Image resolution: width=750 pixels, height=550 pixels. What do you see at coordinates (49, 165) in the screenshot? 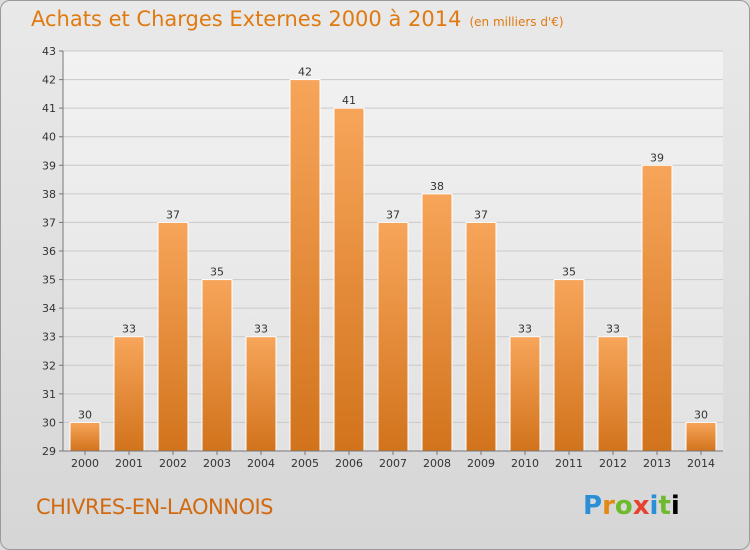
I see `y-tick-label: 39` at bounding box center [49, 165].